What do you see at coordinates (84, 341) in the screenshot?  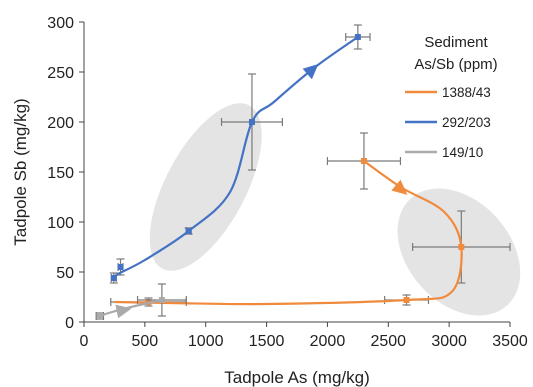 I see `x-tick-label: 0` at bounding box center [84, 341].